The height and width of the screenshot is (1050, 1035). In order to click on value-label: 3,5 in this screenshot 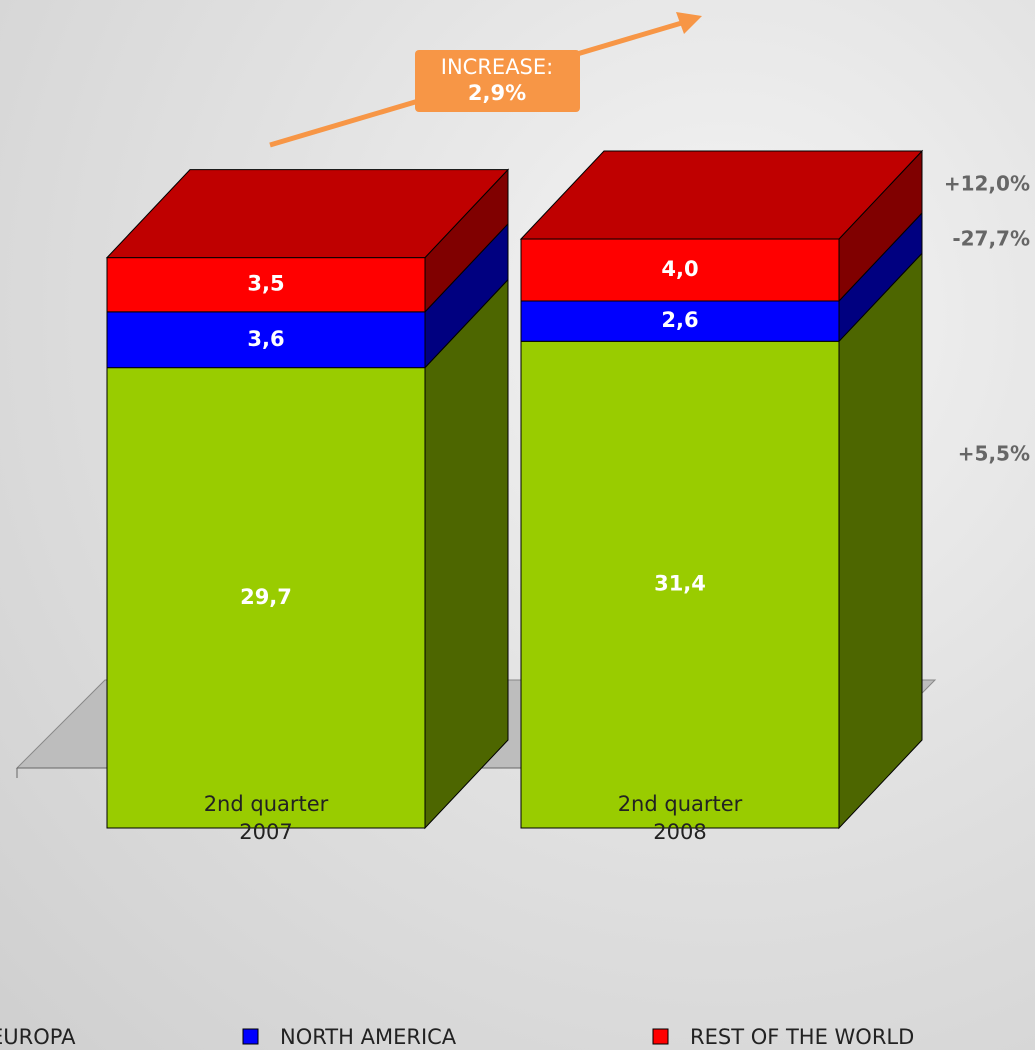, I will do `click(265, 284)`.